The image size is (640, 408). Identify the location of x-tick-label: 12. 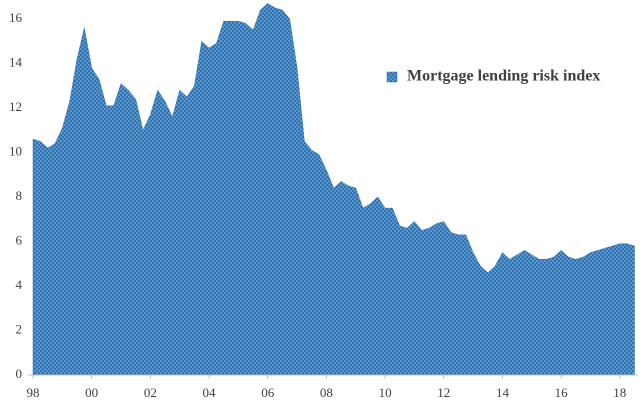
(443, 392).